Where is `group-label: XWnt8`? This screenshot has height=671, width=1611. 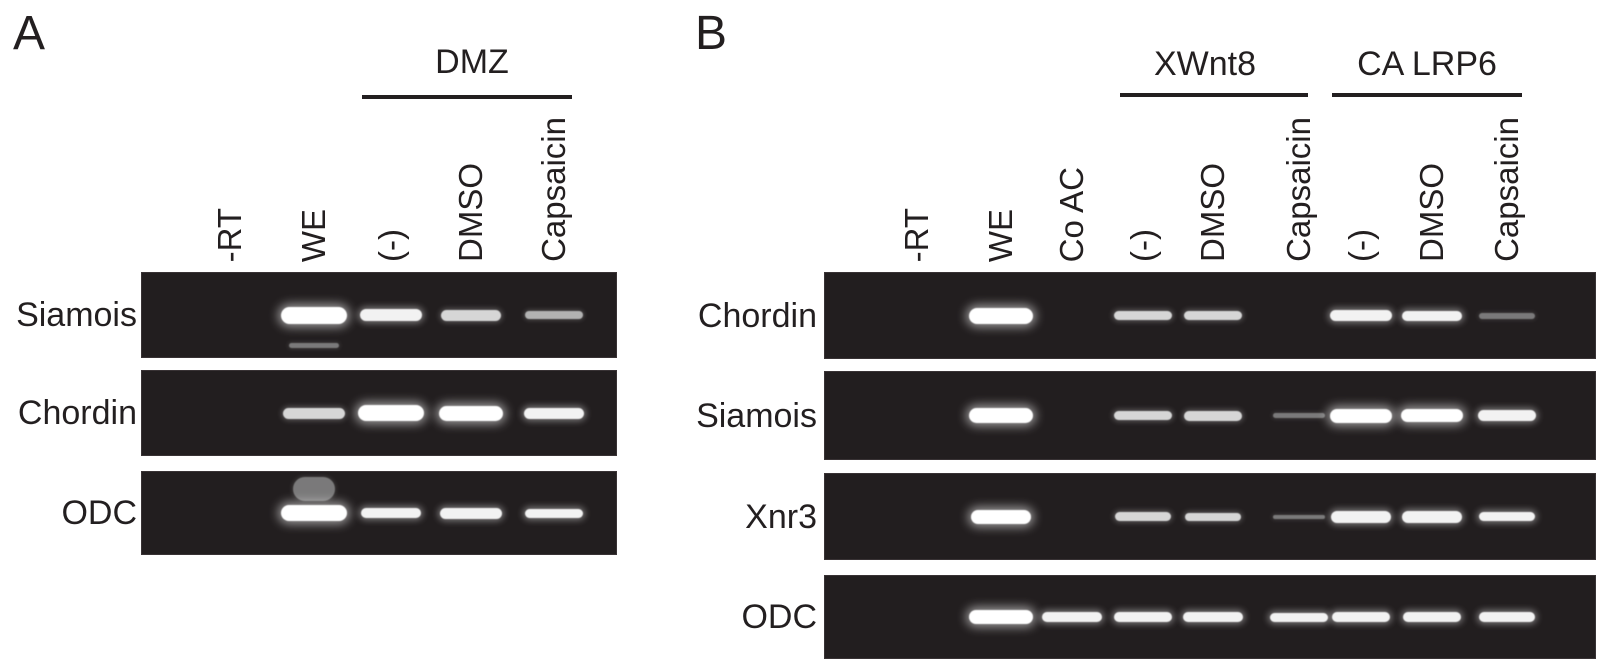 group-label: XWnt8 is located at coordinates (1205, 64).